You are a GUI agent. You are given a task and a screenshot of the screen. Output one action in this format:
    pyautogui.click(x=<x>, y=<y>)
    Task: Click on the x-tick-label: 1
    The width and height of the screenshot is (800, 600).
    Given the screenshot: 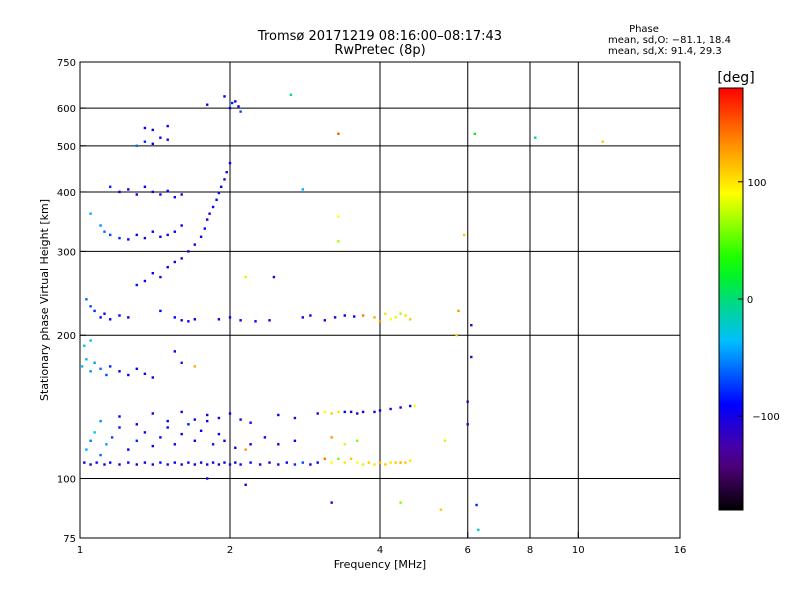 What is the action you would take?
    pyautogui.click(x=80, y=550)
    